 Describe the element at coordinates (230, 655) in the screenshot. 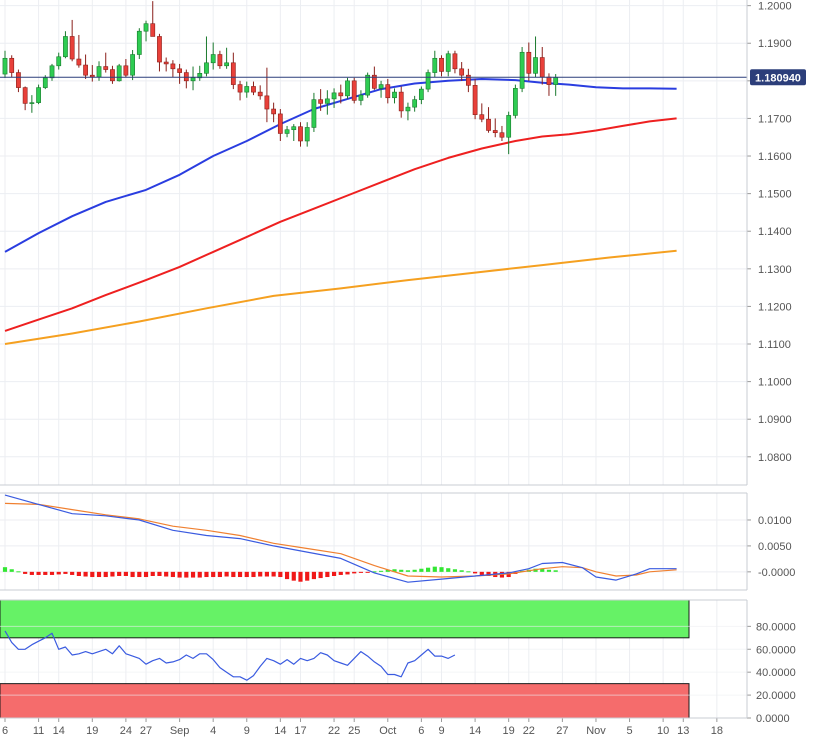

I see `rsi-line` at that location.